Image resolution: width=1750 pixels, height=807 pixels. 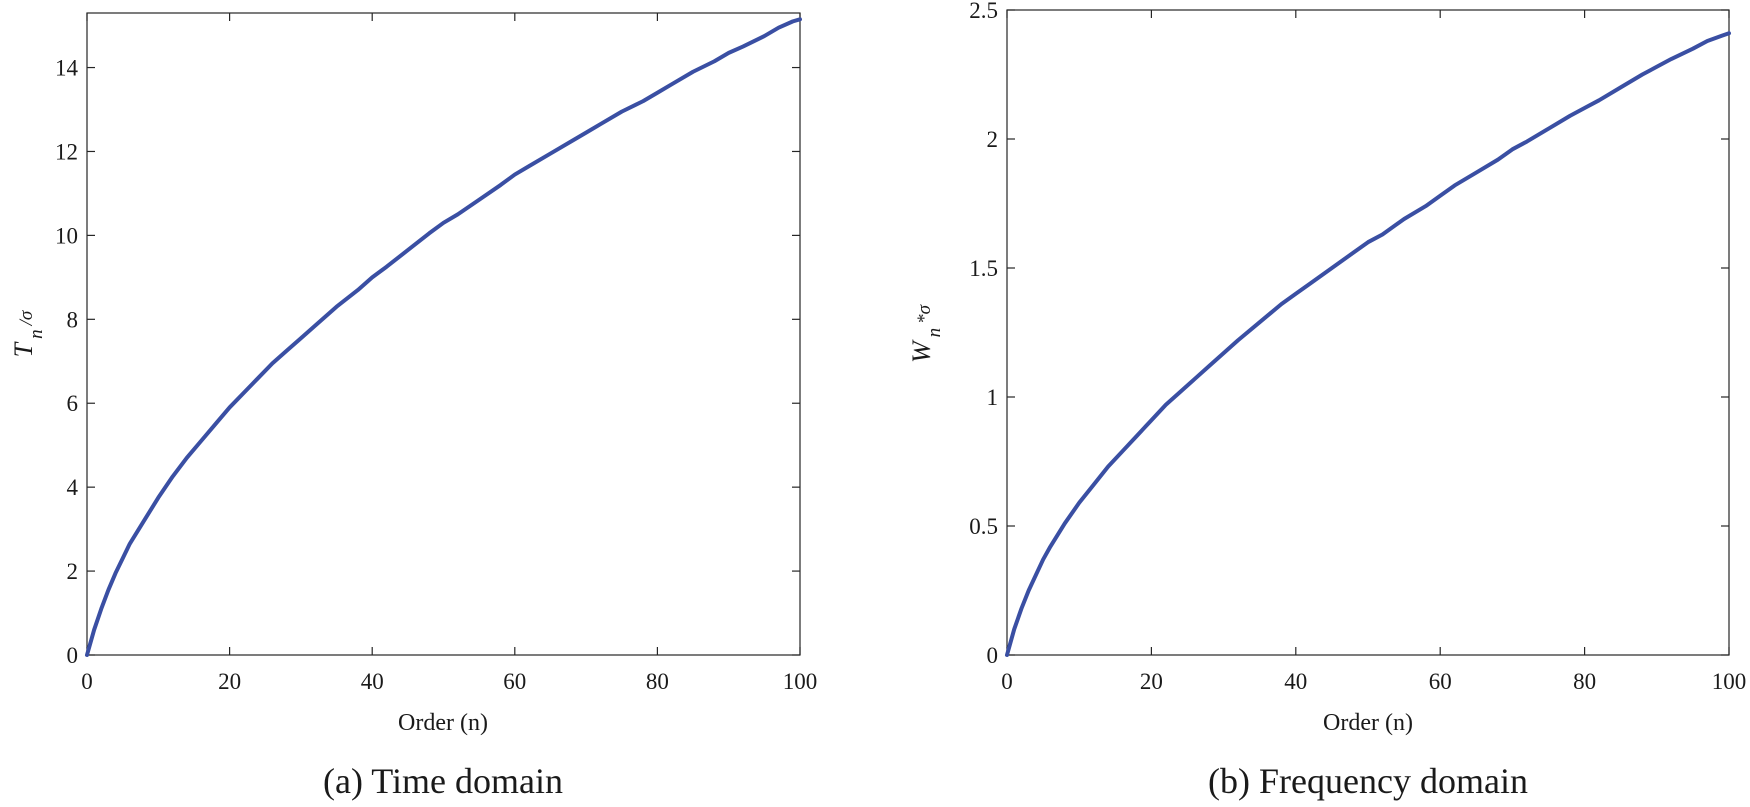 I want to click on x-tick-label-frequency-domain: 40, so click(x=1295, y=681).